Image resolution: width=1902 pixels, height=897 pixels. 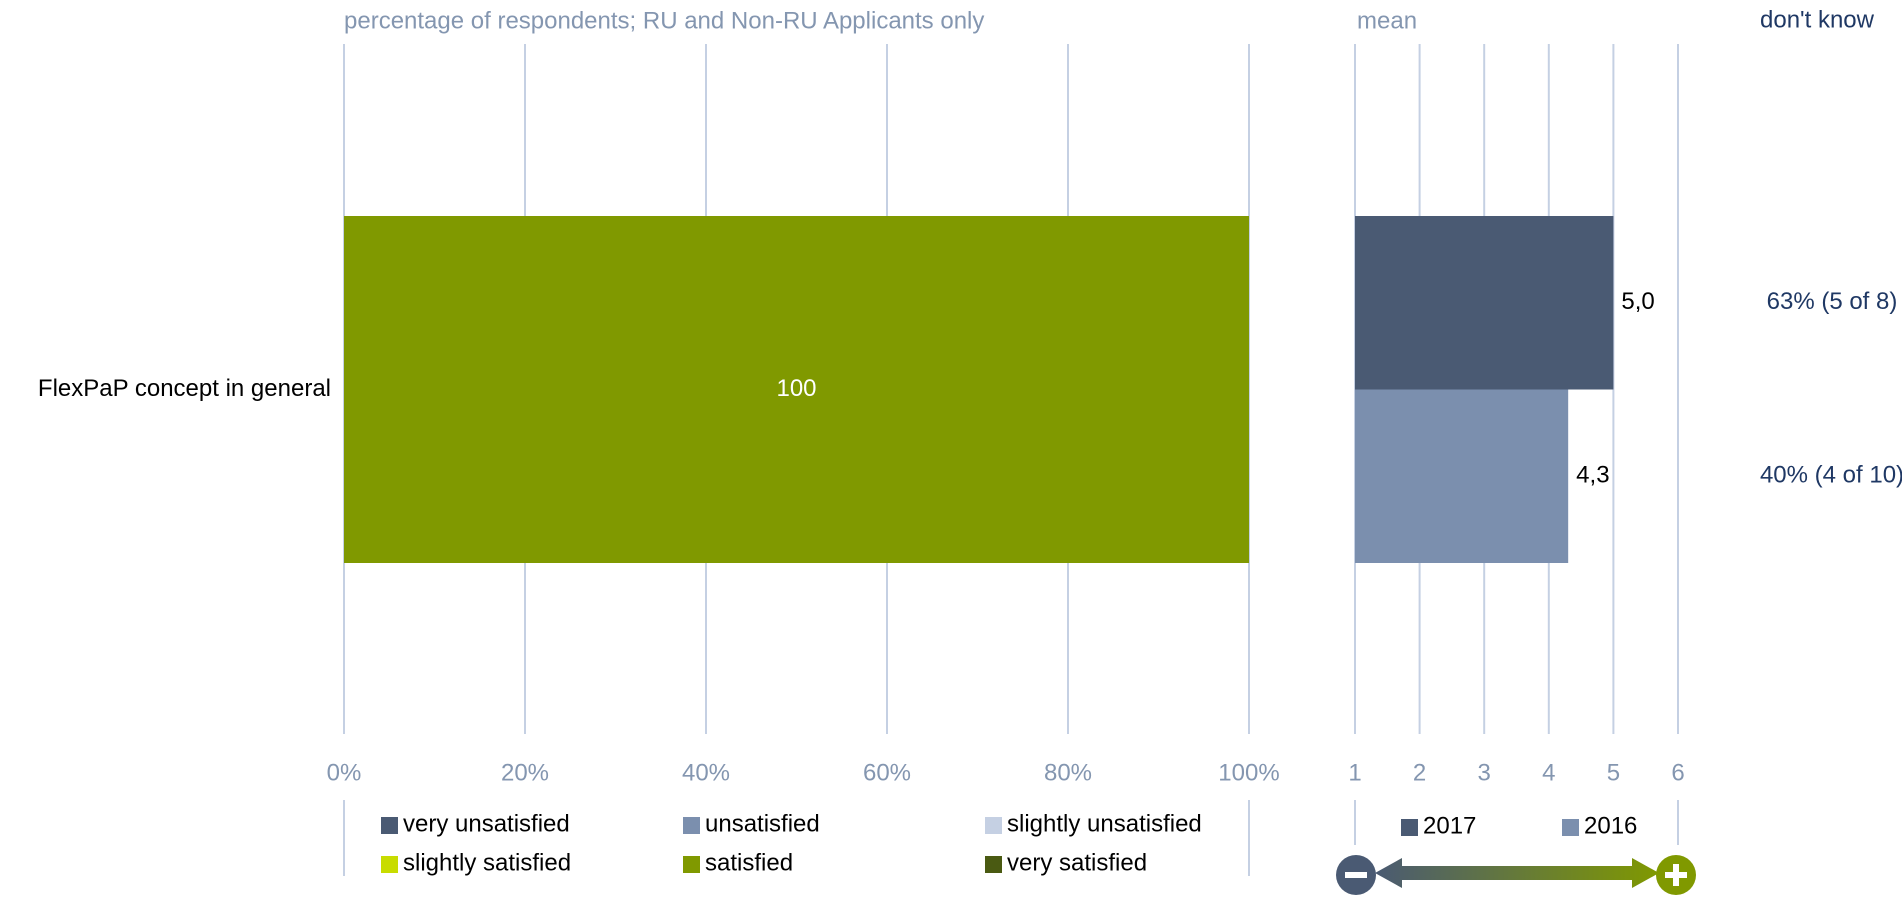 What do you see at coordinates (1104, 823) in the screenshot?
I see `legend-label: slightly unsatisfied` at bounding box center [1104, 823].